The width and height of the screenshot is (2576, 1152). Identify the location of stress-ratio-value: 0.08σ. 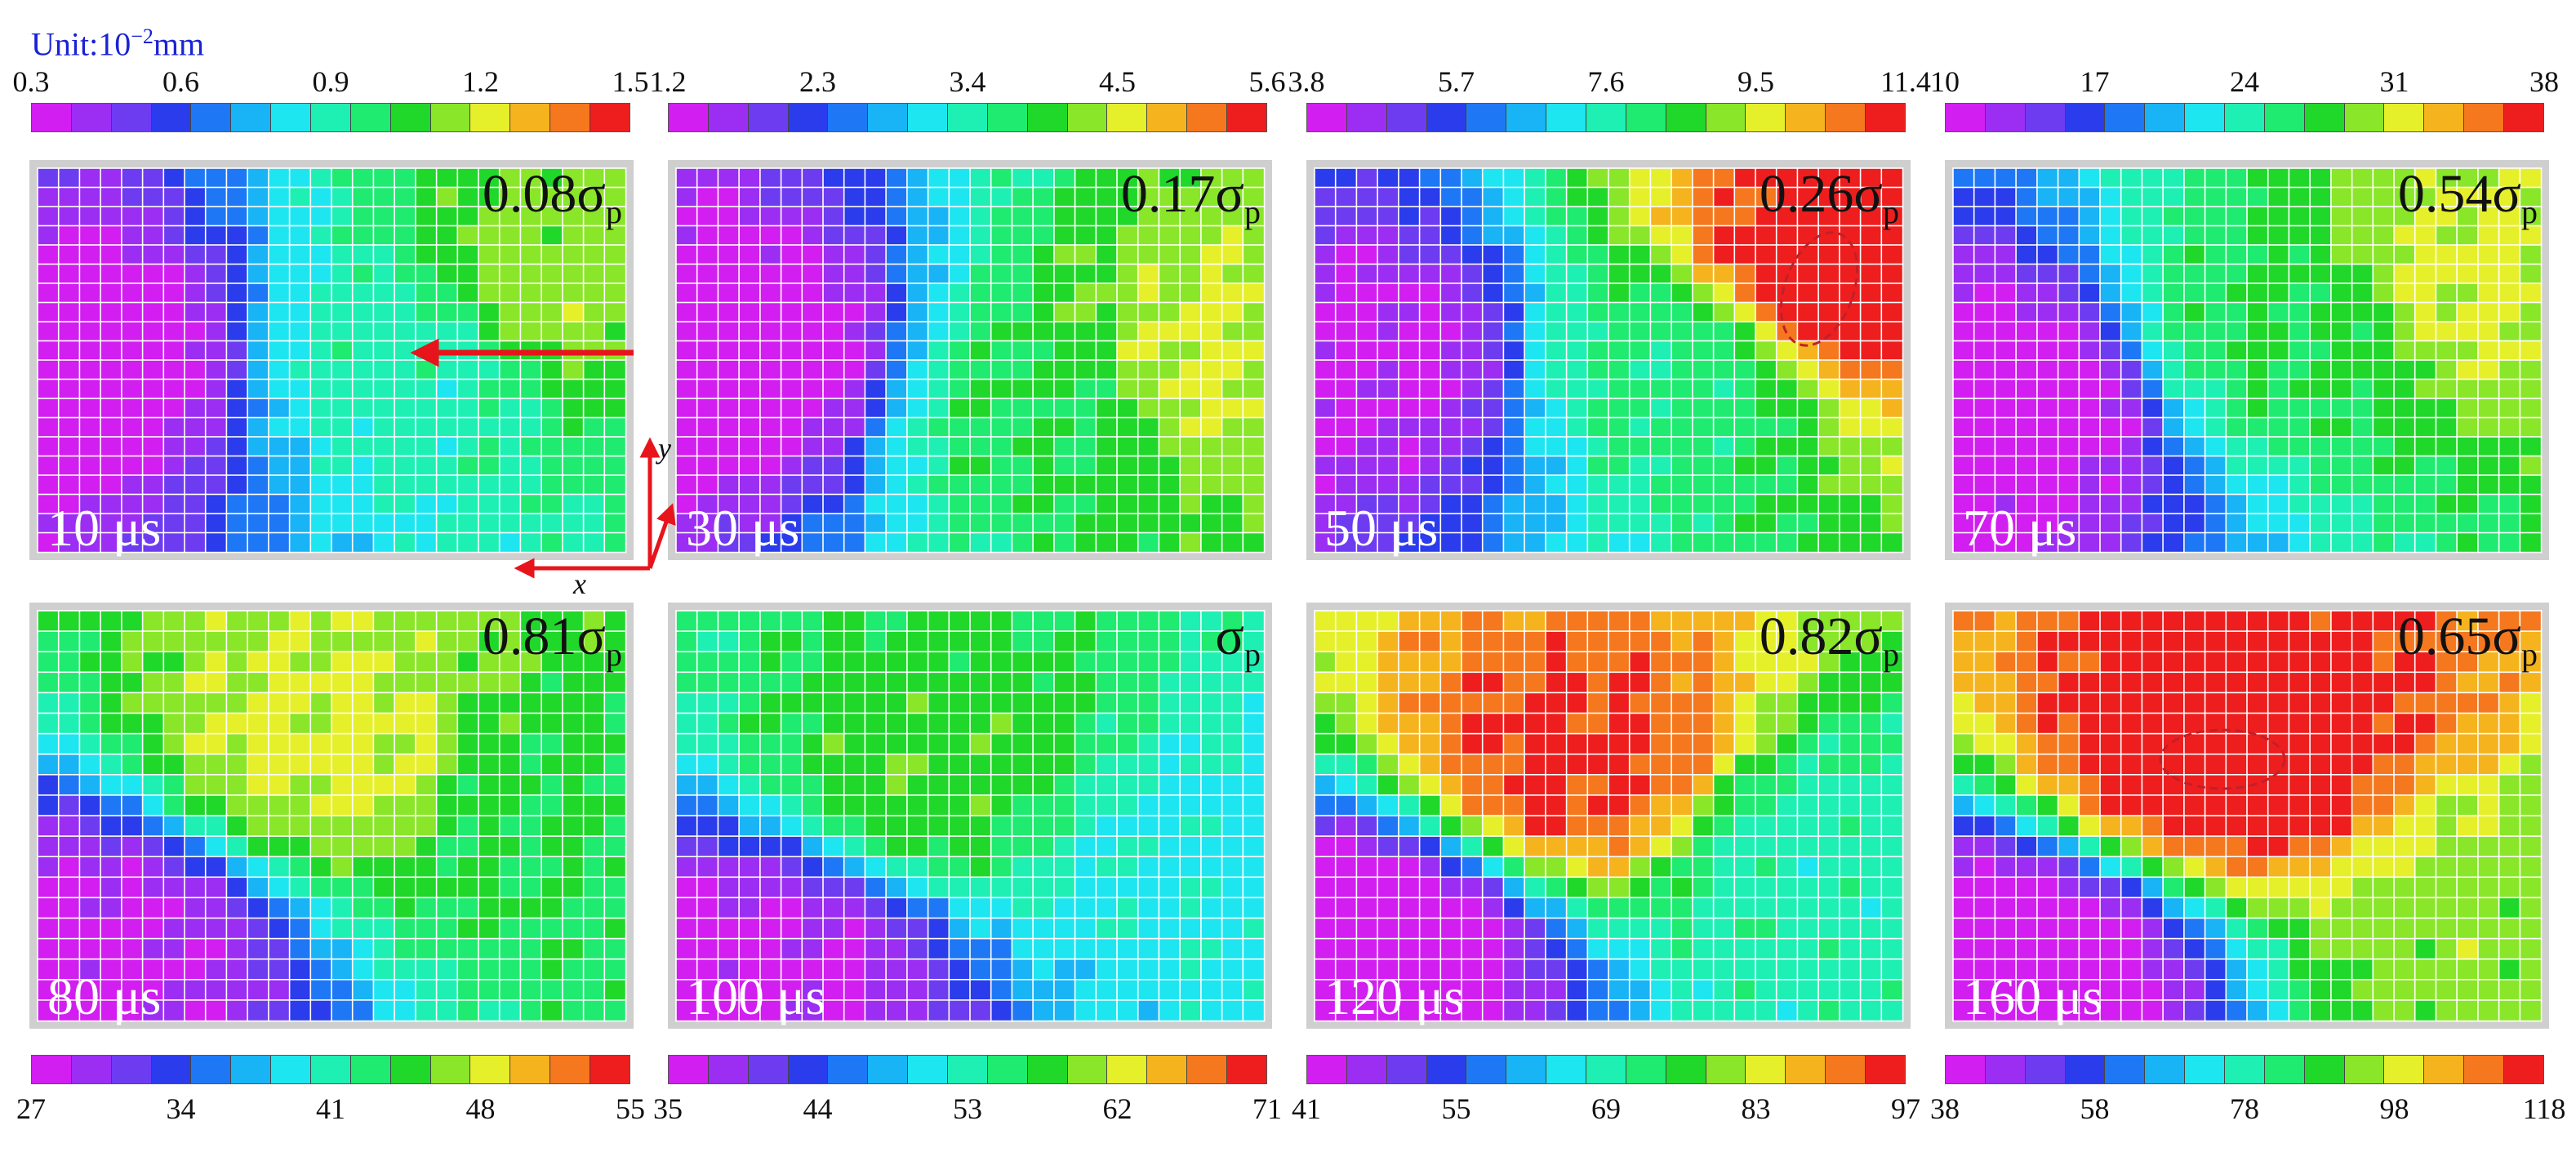
(544, 194).